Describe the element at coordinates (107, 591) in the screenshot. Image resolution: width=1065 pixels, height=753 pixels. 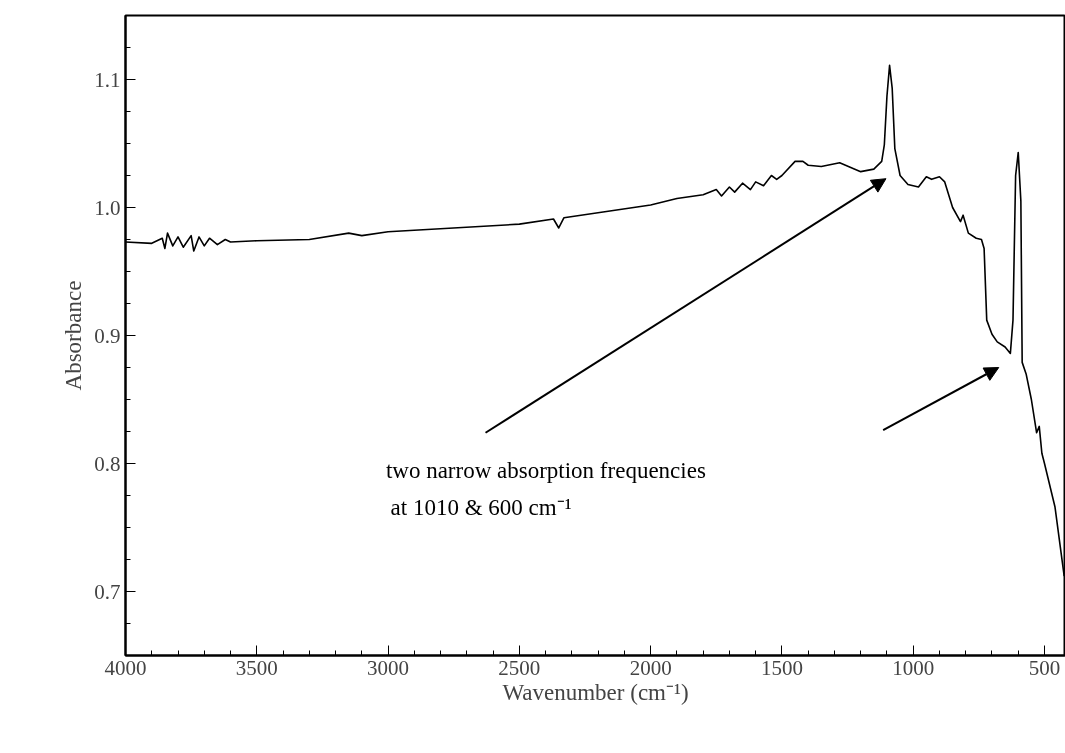
I see `y-tick-label: 0.7` at that location.